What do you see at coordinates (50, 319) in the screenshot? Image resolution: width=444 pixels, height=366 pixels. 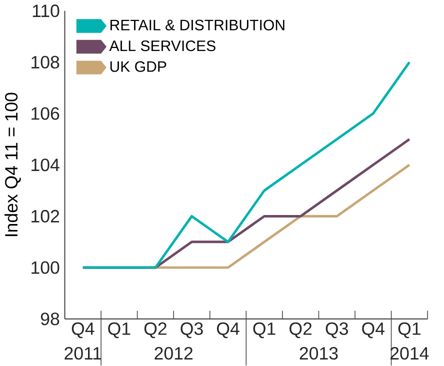 I see `y-tick-label: 98` at bounding box center [50, 319].